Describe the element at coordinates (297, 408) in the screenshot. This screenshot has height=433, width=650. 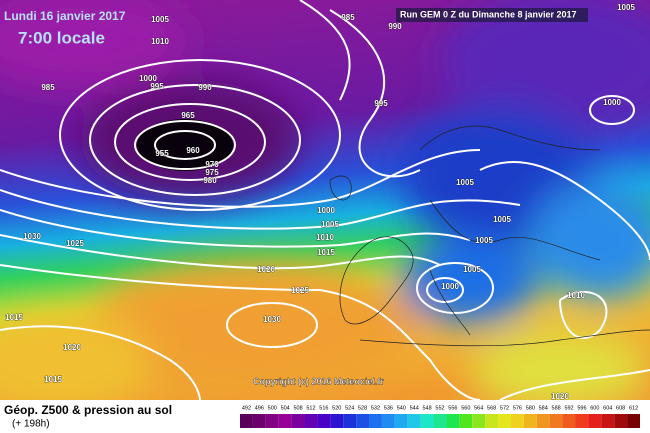
I see `colorbar-label: 508` at that location.